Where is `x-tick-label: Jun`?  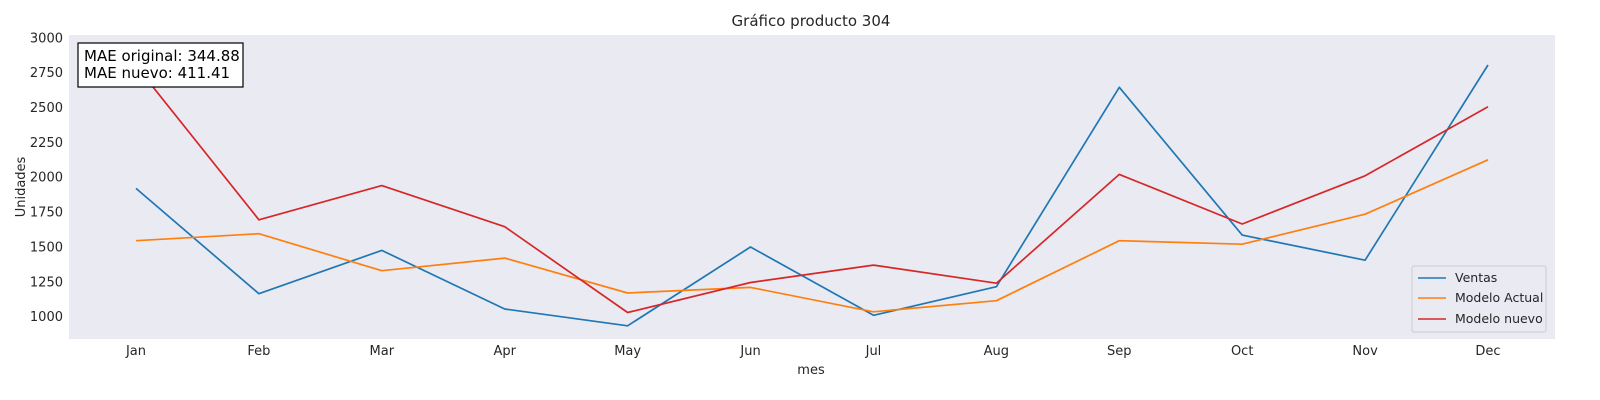 x-tick-label: Jun is located at coordinates (749, 351).